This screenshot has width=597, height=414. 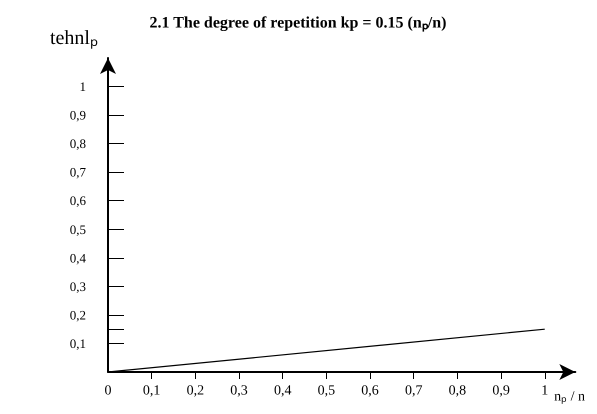 I want to click on y-tick-label: 0,8, so click(x=78, y=144).